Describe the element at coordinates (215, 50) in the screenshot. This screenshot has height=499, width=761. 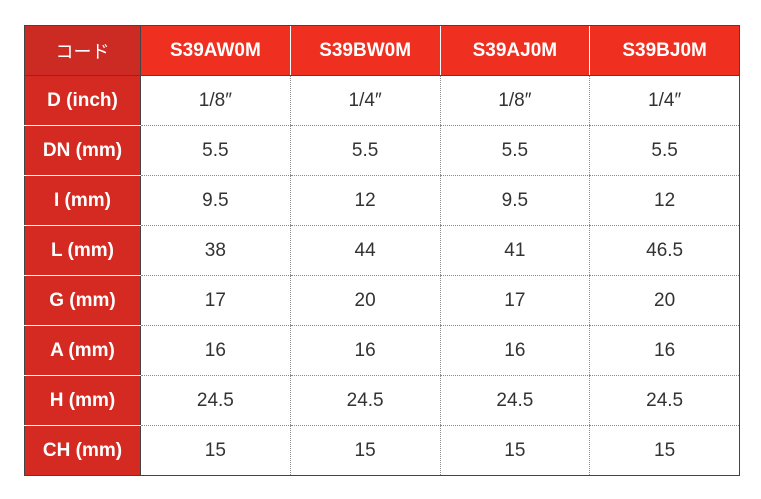
I see `column-header-1: S39AW0M` at that location.